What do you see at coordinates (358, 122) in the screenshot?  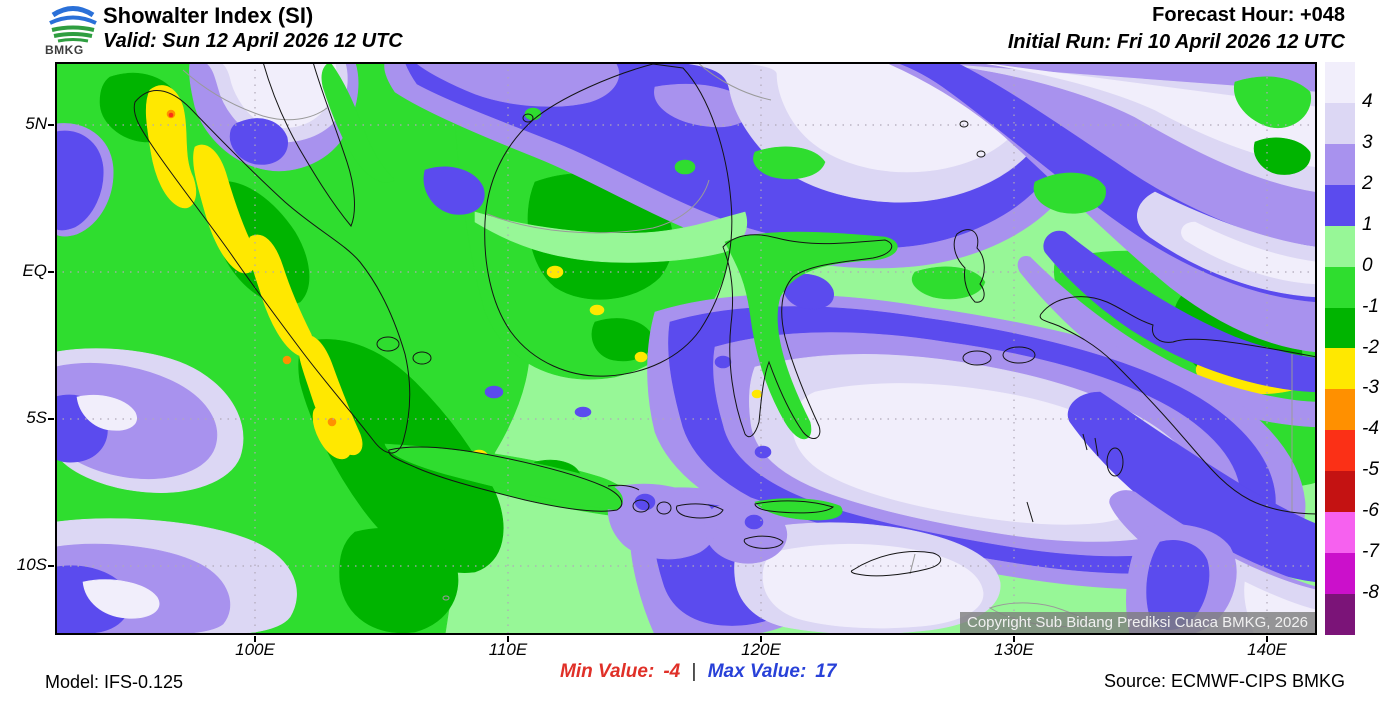 I see `contour-region-green-peninsula` at bounding box center [358, 122].